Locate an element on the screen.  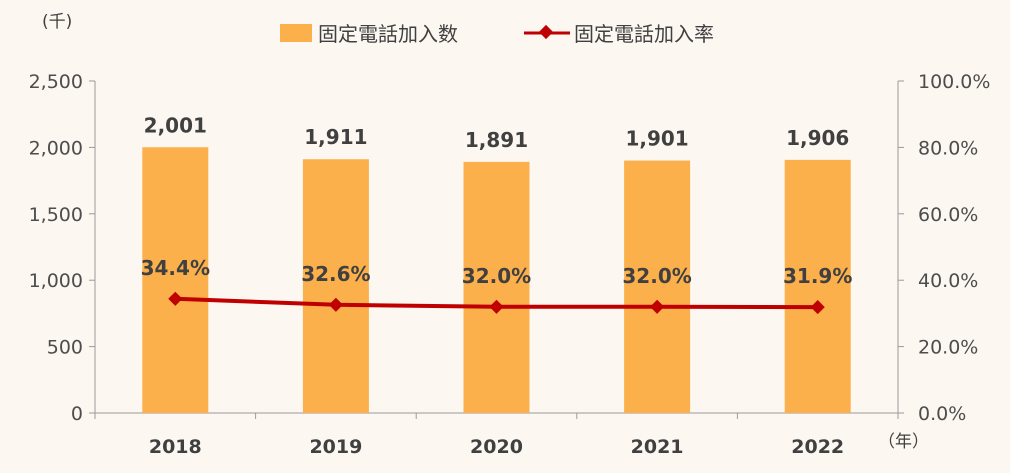
rate-marker-2022 is located at coordinates (817, 307).